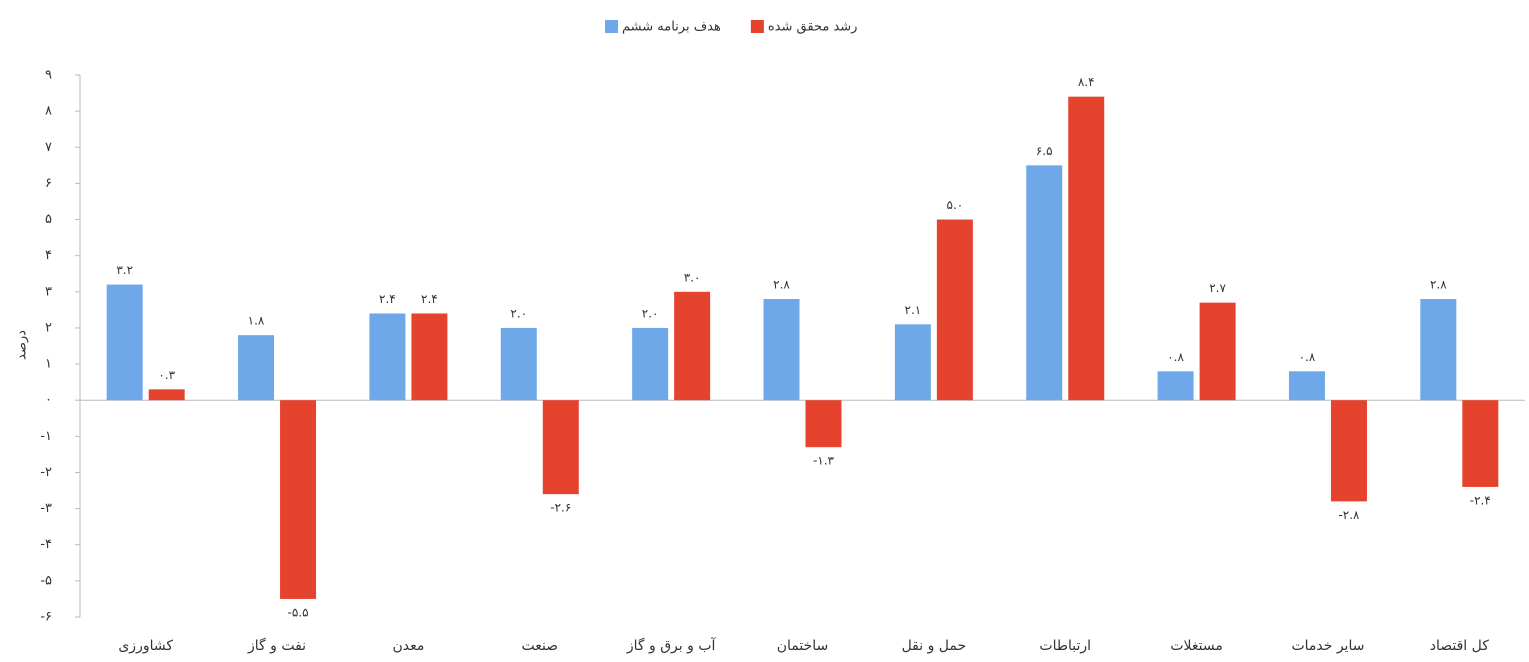 The image size is (1529, 662). What do you see at coordinates (1086, 82) in the screenshot?
I see `data-label: ۸.۴` at bounding box center [1086, 82].